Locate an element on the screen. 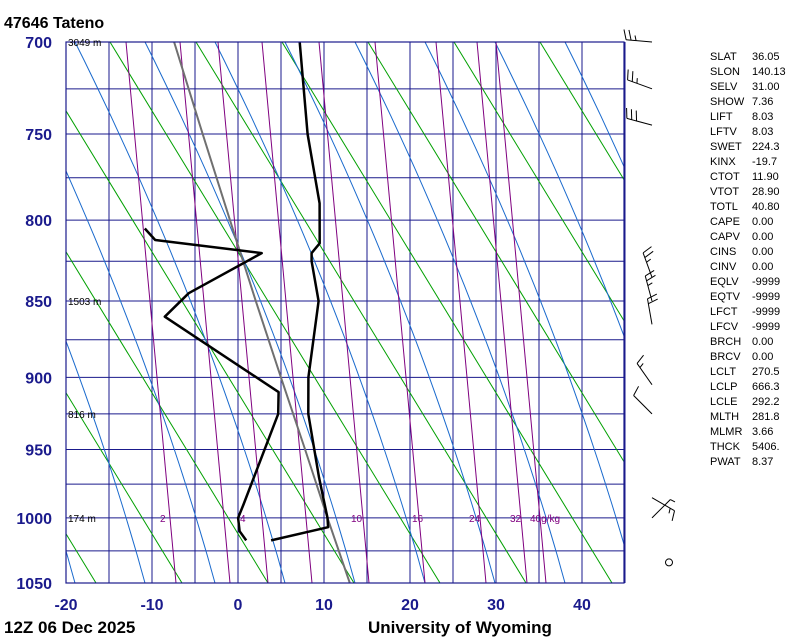 This screenshot has height=640, width=800. pressure-axis: 700 750 800 850 900 950 1000 1050 is located at coordinates (34, 314).